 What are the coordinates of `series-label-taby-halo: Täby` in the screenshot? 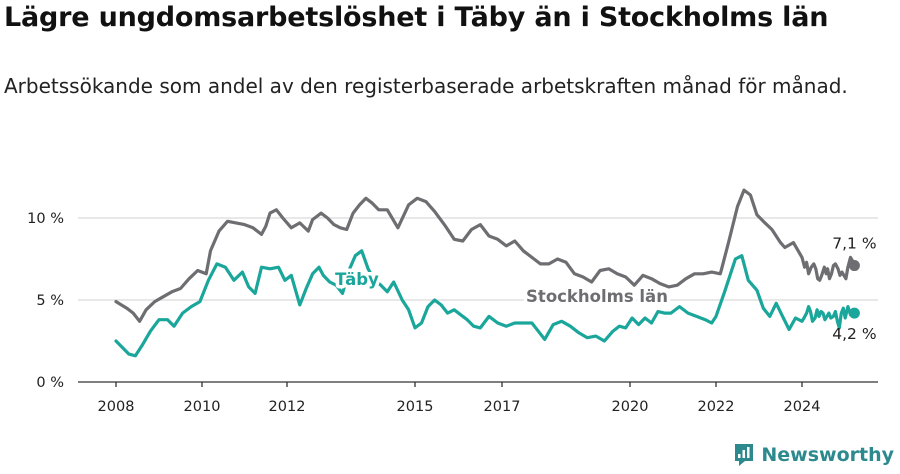 It's located at (357, 279).